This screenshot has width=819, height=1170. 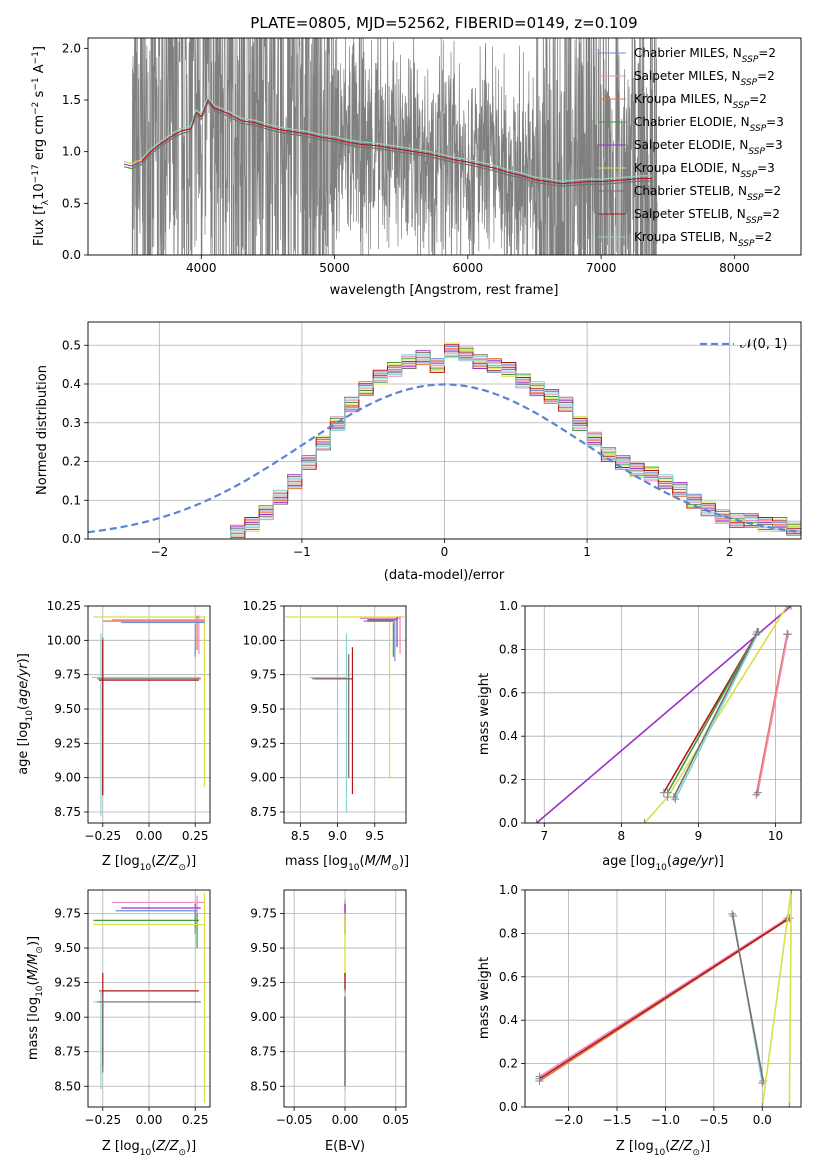 What do you see at coordinates (149, 836) in the screenshot?
I see `tick-label-x: 0.00` at bounding box center [149, 836].